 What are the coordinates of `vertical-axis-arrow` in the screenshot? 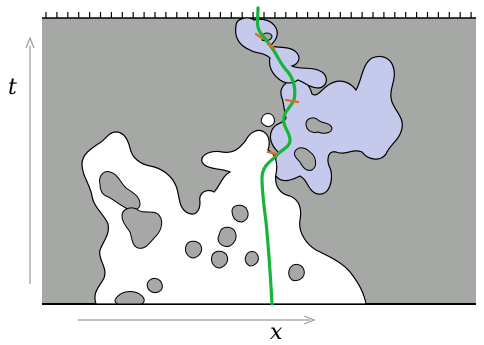 It's located at (30, 160).